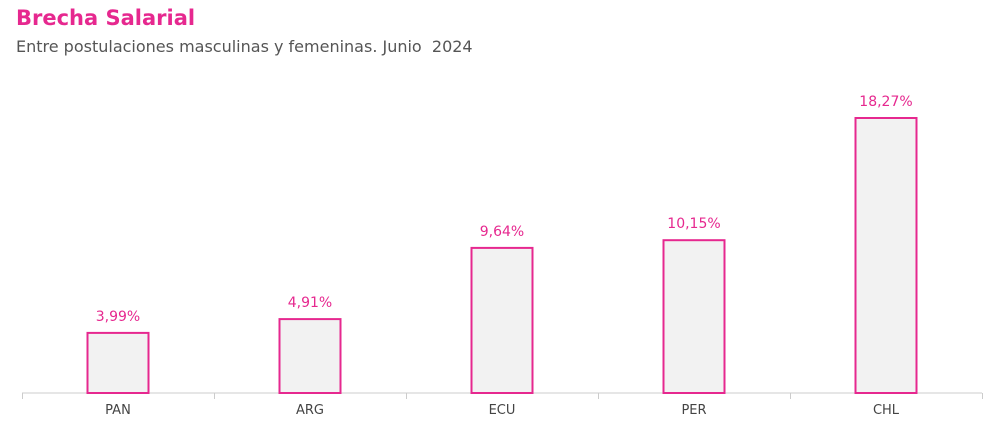 The image size is (992, 441). What do you see at coordinates (106, 18) in the screenshot?
I see `chart-title: Brecha Salarial` at bounding box center [106, 18].